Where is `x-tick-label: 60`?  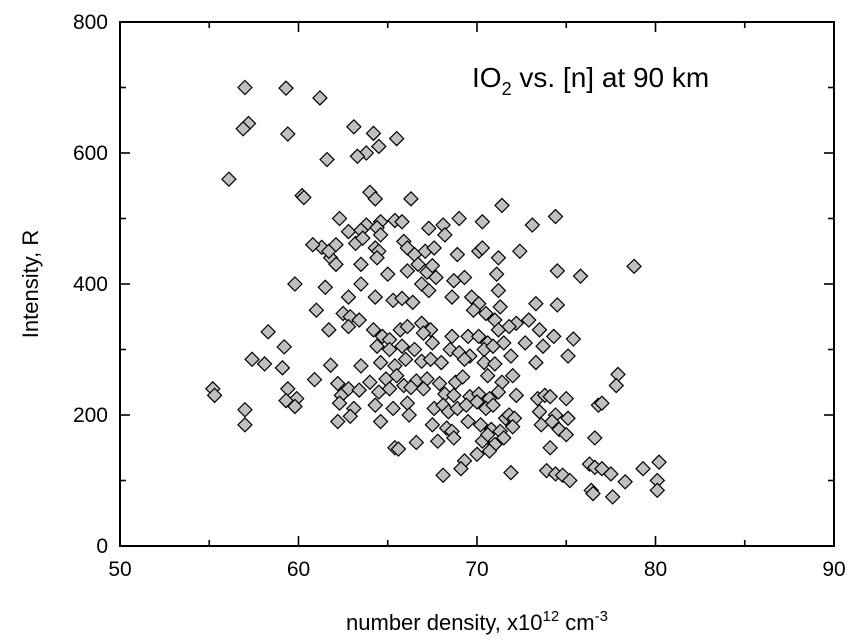
x-tick-label: 60 is located at coordinates (298, 569).